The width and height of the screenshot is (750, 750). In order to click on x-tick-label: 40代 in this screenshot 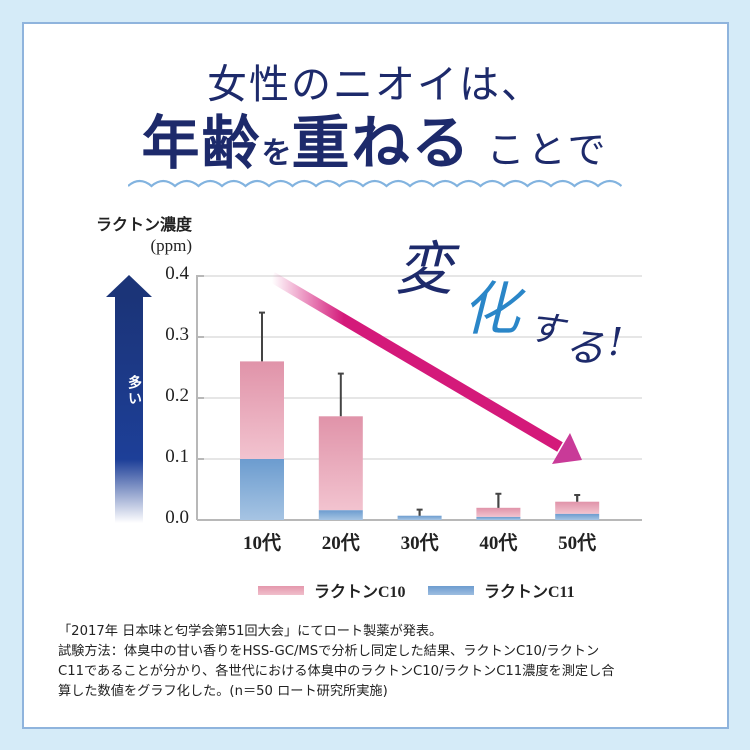, I will do `click(498, 543)`.